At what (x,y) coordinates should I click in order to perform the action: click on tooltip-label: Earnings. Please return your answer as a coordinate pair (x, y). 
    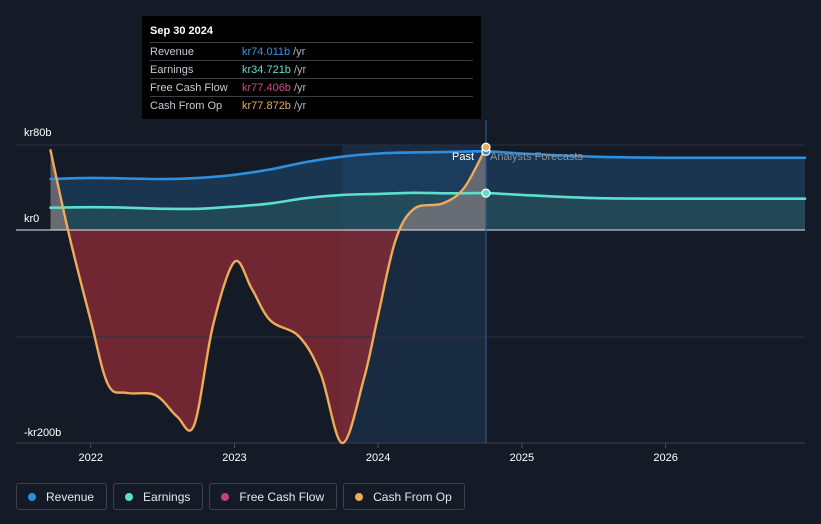
    Looking at the image, I should click on (172, 69).